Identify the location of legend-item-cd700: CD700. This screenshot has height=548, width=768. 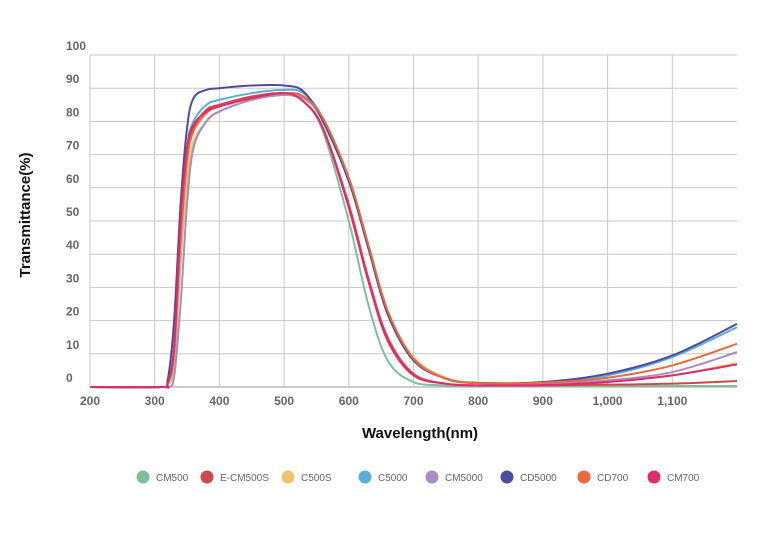
(603, 477).